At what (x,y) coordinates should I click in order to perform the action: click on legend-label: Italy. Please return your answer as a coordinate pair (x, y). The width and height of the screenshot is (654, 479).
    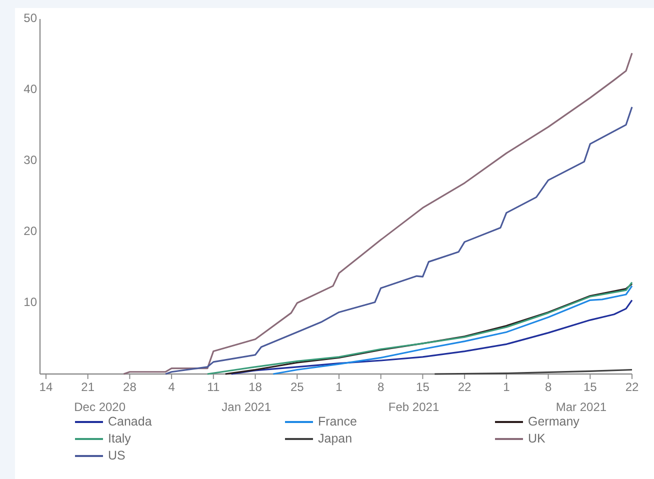
    Looking at the image, I should click on (120, 438).